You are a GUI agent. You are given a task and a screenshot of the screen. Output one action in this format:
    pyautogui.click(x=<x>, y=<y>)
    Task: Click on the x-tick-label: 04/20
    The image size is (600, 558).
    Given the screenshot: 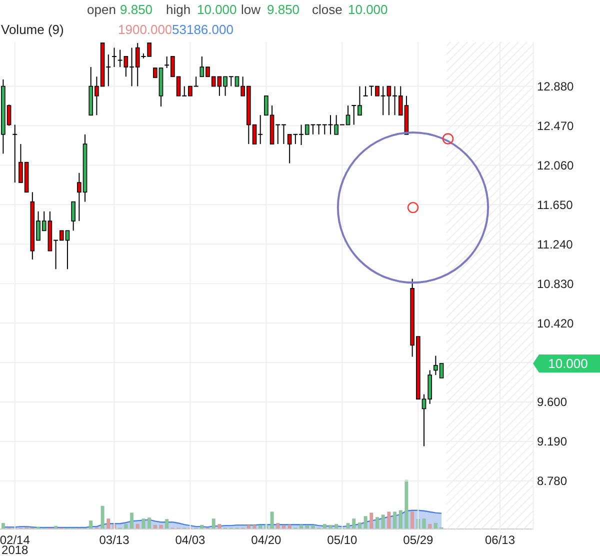 What is the action you would take?
    pyautogui.click(x=266, y=540)
    